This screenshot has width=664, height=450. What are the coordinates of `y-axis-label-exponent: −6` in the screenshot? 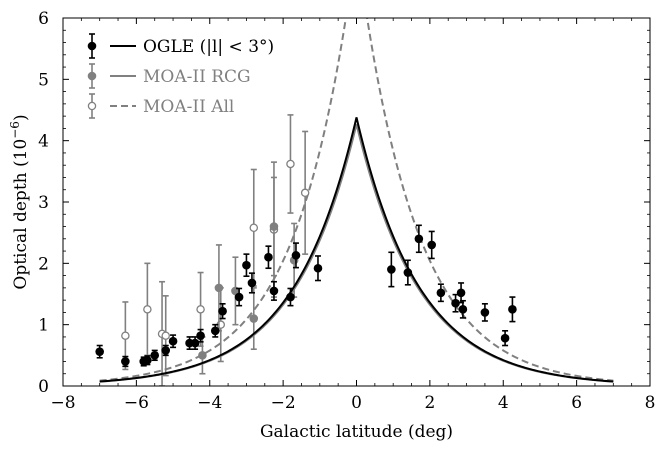 It's located at (15, 130).